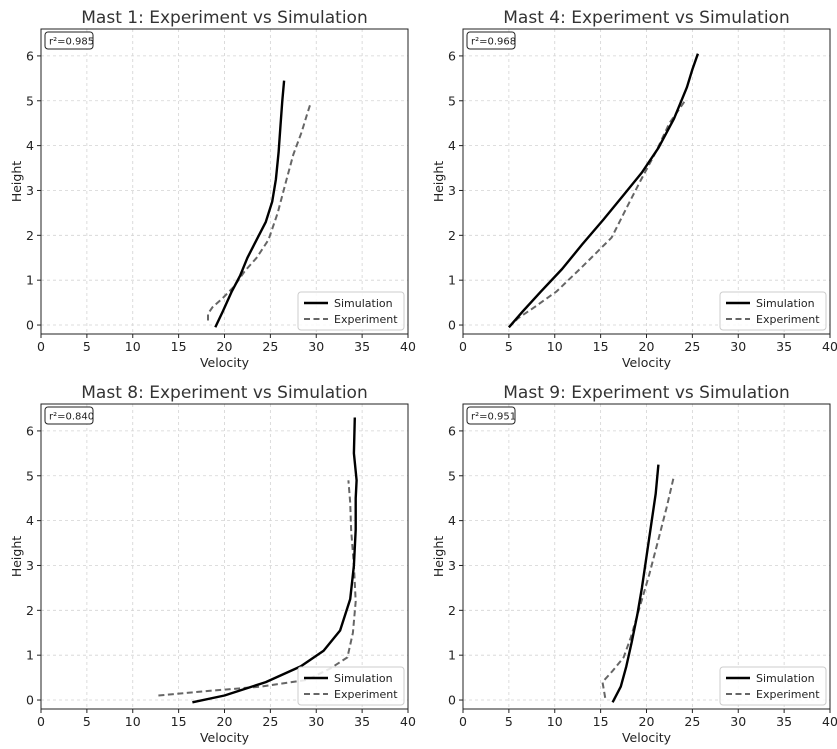  I want to click on r-squared-annotation: r²=0.951, so click(491, 415).